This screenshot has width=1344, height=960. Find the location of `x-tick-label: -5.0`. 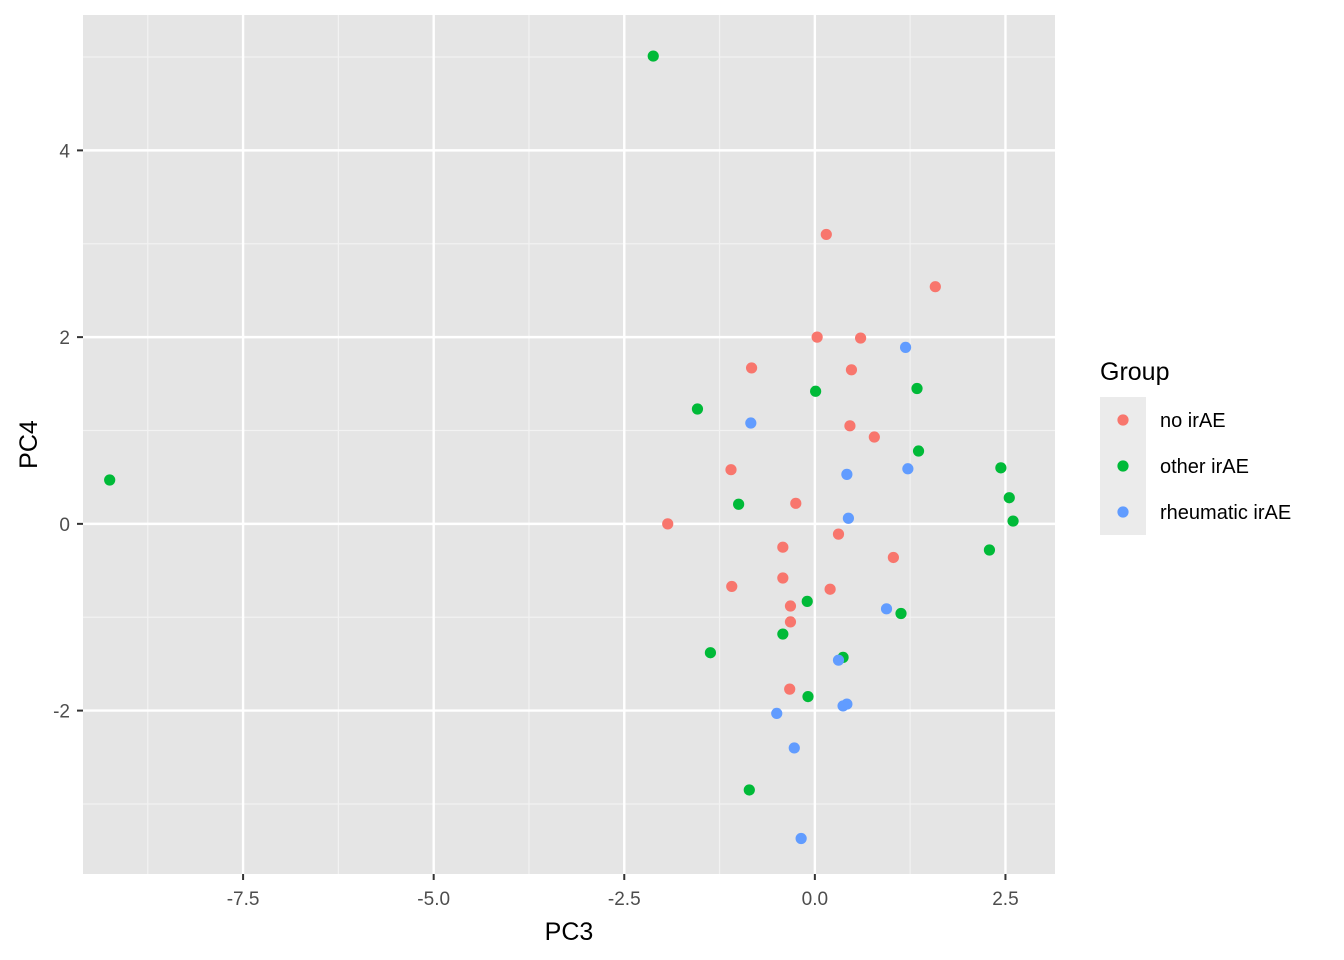

x-tick-label: -5.0 is located at coordinates (433, 899).